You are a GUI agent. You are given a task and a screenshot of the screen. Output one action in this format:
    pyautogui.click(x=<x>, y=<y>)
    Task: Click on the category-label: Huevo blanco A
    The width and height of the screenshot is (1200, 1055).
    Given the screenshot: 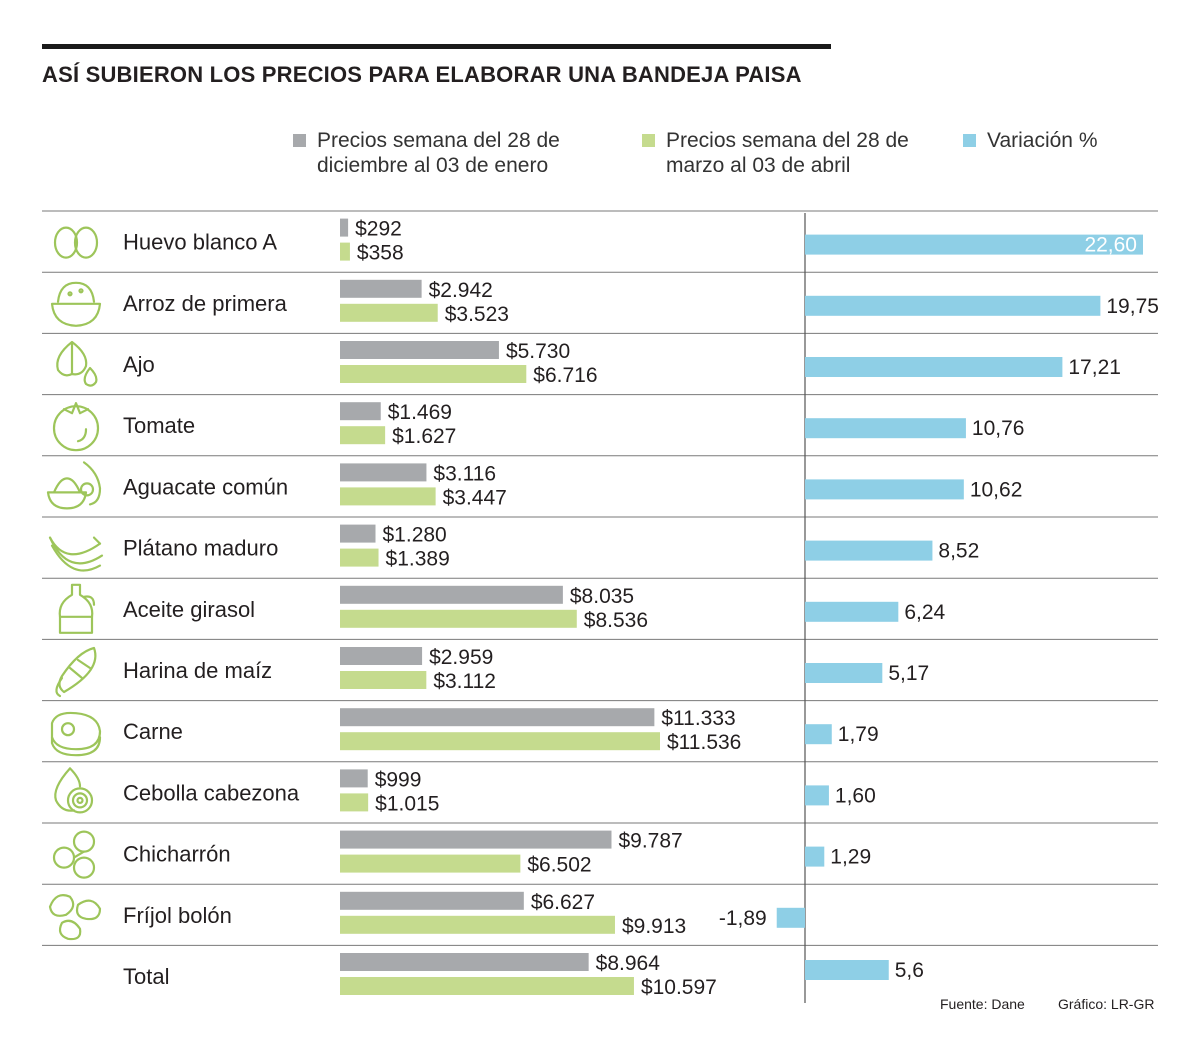 What is the action you would take?
    pyautogui.click(x=200, y=242)
    